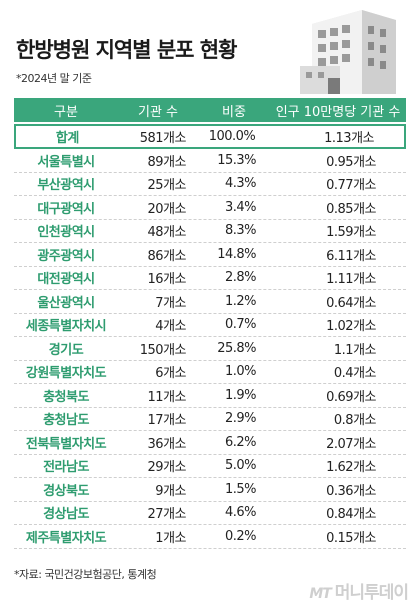  I want to click on logo-mark: MT, so click(320, 594).